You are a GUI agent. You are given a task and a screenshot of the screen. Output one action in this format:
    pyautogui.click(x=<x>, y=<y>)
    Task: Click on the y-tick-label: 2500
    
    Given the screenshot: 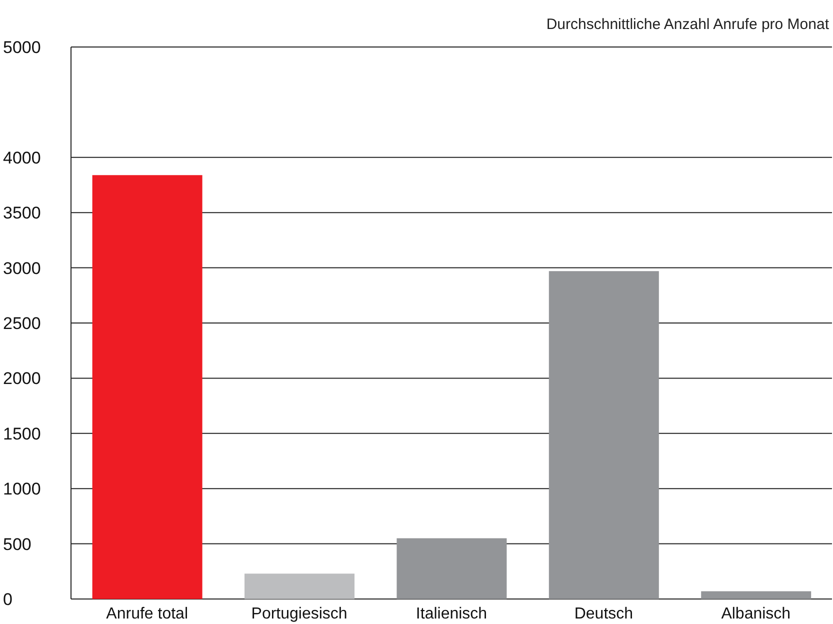 What is the action you would take?
    pyautogui.click(x=22, y=324)
    